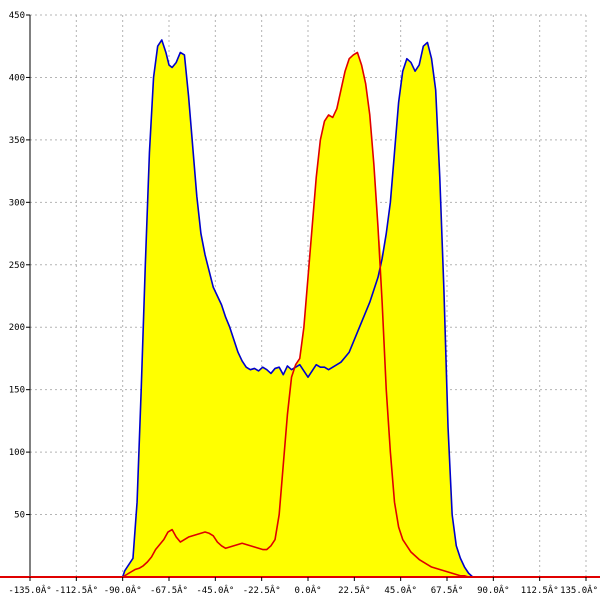  What do you see at coordinates (76, 590) in the screenshot?
I see `x-tick-label: -112.5Â°` at bounding box center [76, 590].